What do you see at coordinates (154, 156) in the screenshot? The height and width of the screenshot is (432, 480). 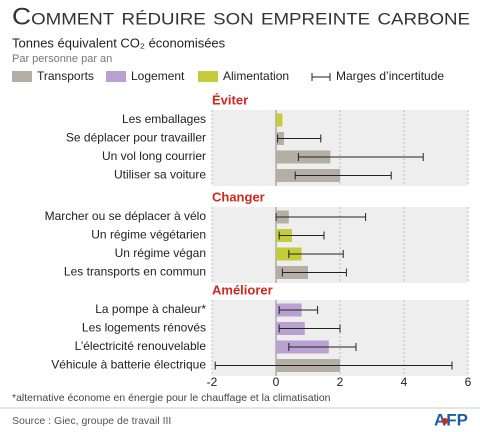 I see `row-label: Un vol long courrier` at bounding box center [154, 156].